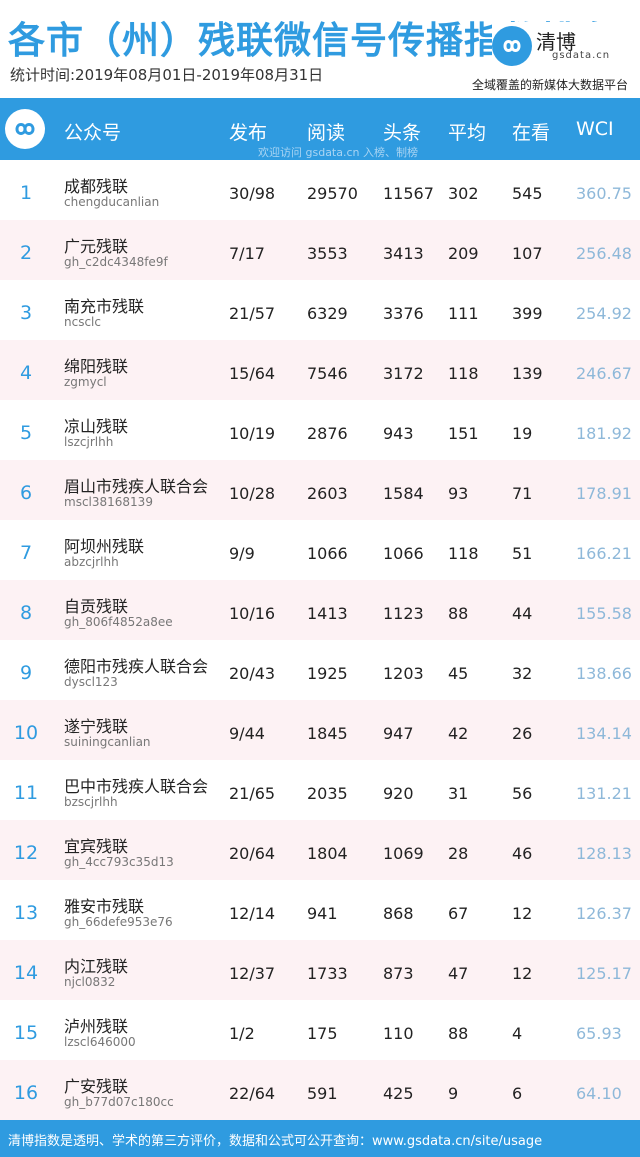  I want to click on cell-account-id: suiningcanlian, so click(107, 742).